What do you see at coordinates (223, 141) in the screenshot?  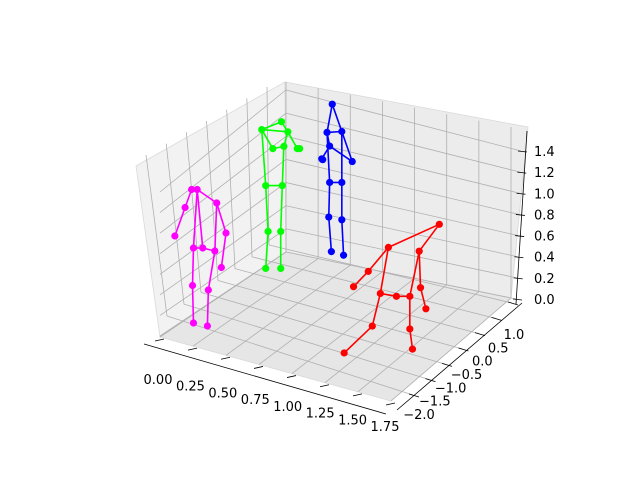 I see `z-left-wall-gridline` at bounding box center [223, 141].